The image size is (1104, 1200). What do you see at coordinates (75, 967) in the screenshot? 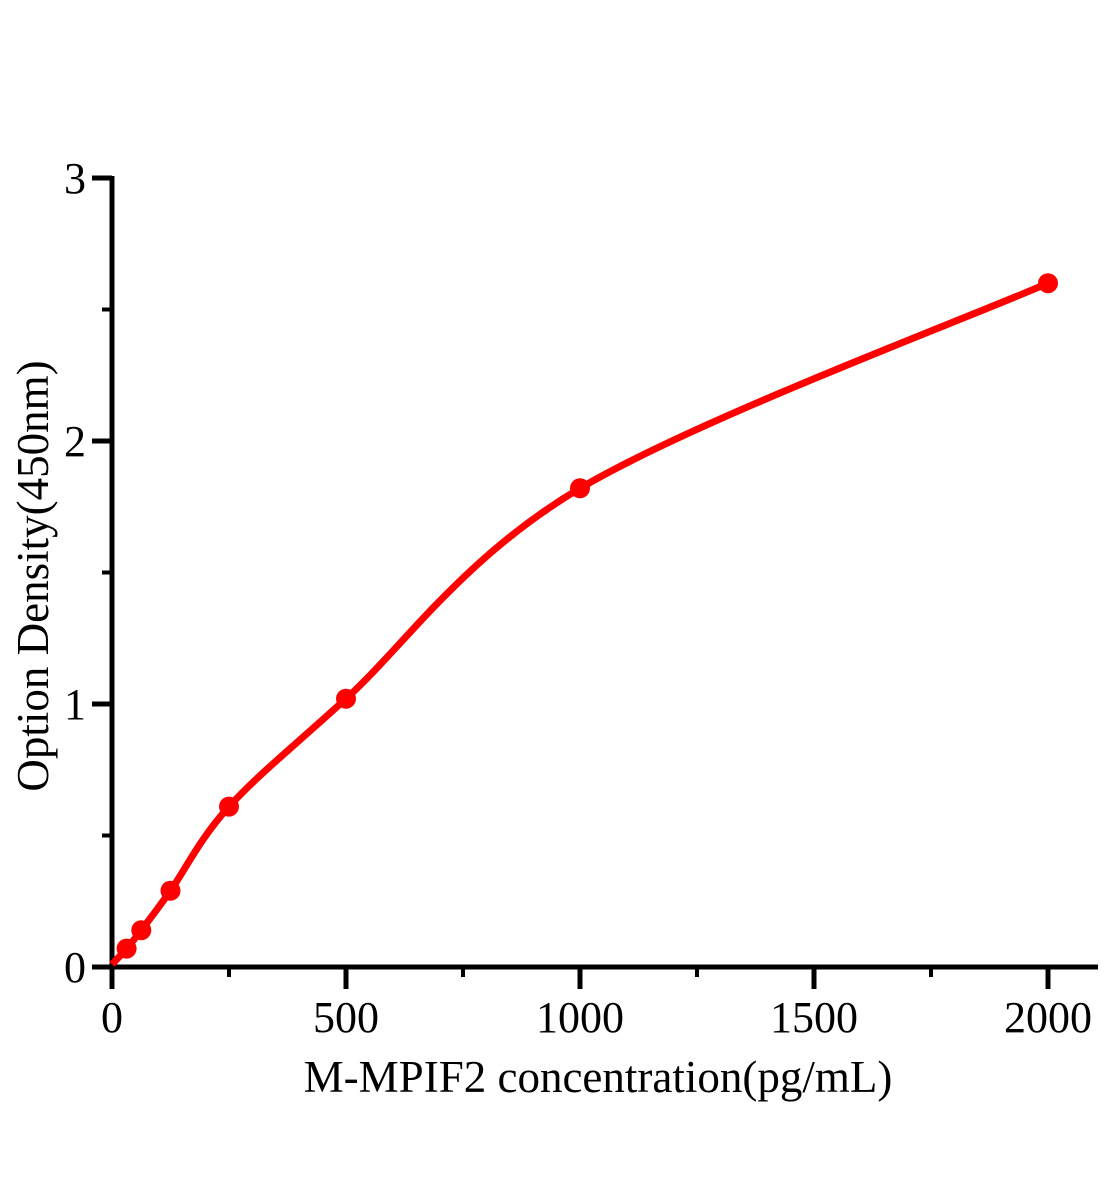
I see `y-tick-label: 0` at bounding box center [75, 967].